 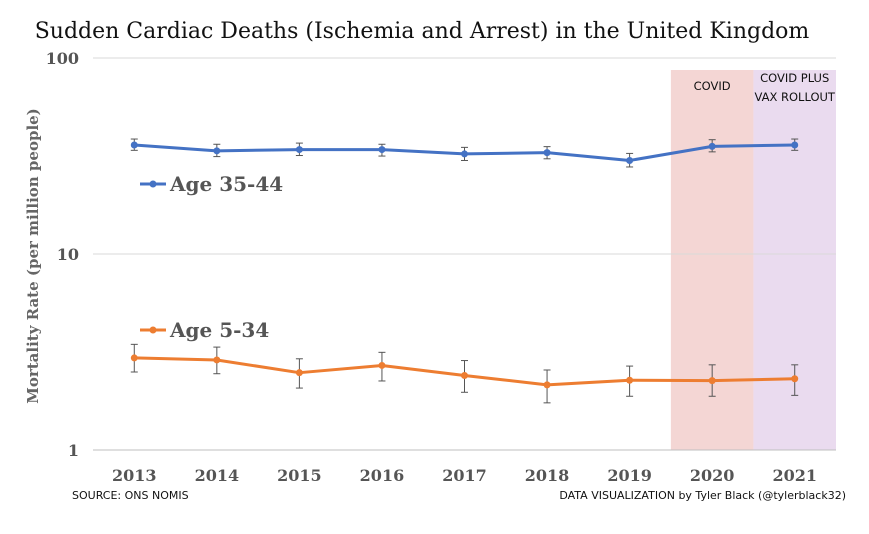 I want to click on x-axis-ticks: 2013 2014 2015 2016 2017 2018 2019 2020 2021, so click(x=464, y=475).